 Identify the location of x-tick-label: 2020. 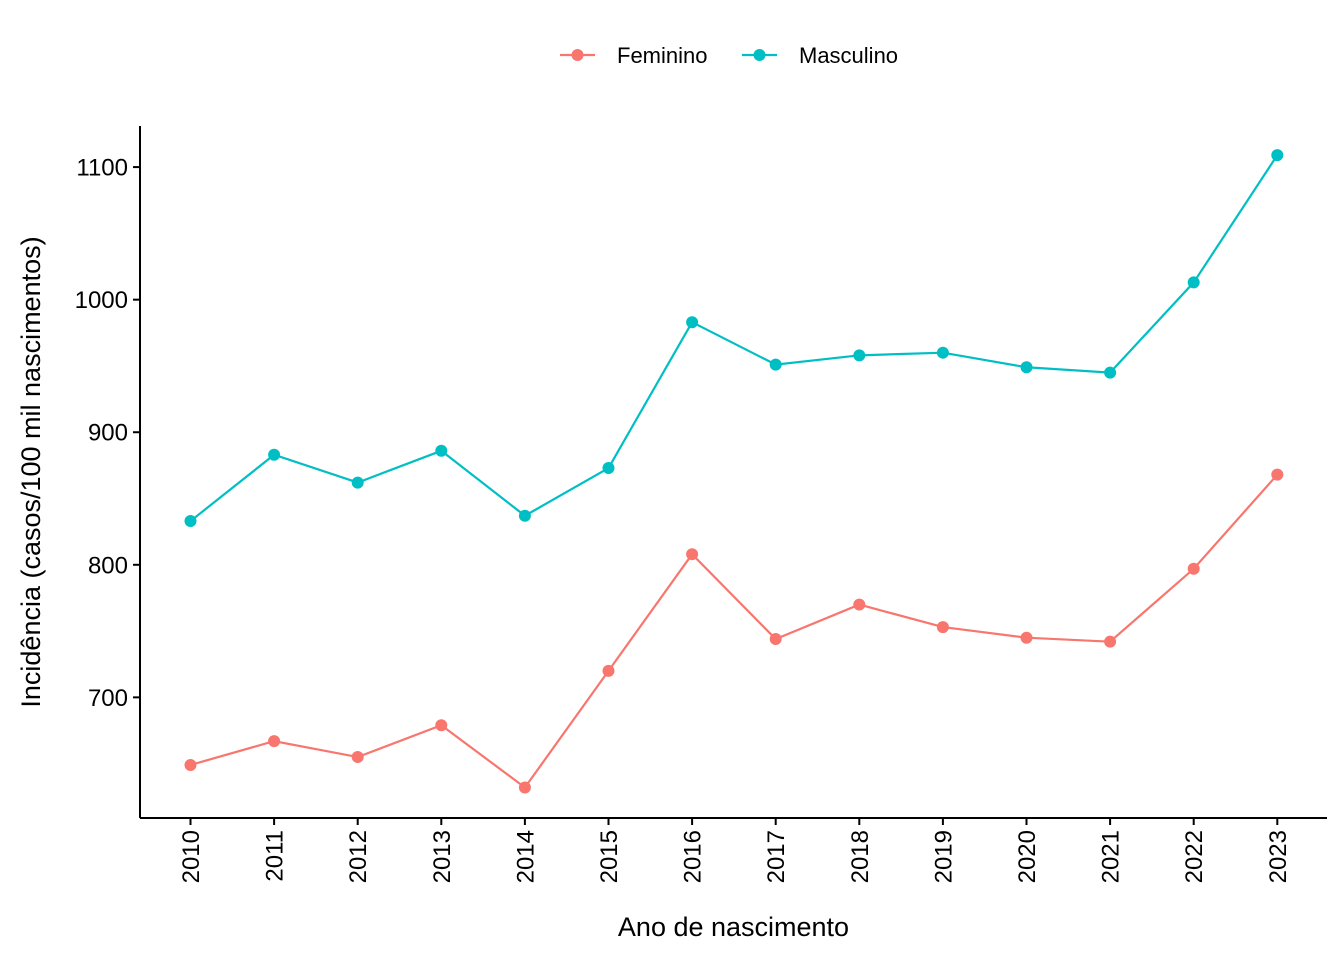
(1027, 856).